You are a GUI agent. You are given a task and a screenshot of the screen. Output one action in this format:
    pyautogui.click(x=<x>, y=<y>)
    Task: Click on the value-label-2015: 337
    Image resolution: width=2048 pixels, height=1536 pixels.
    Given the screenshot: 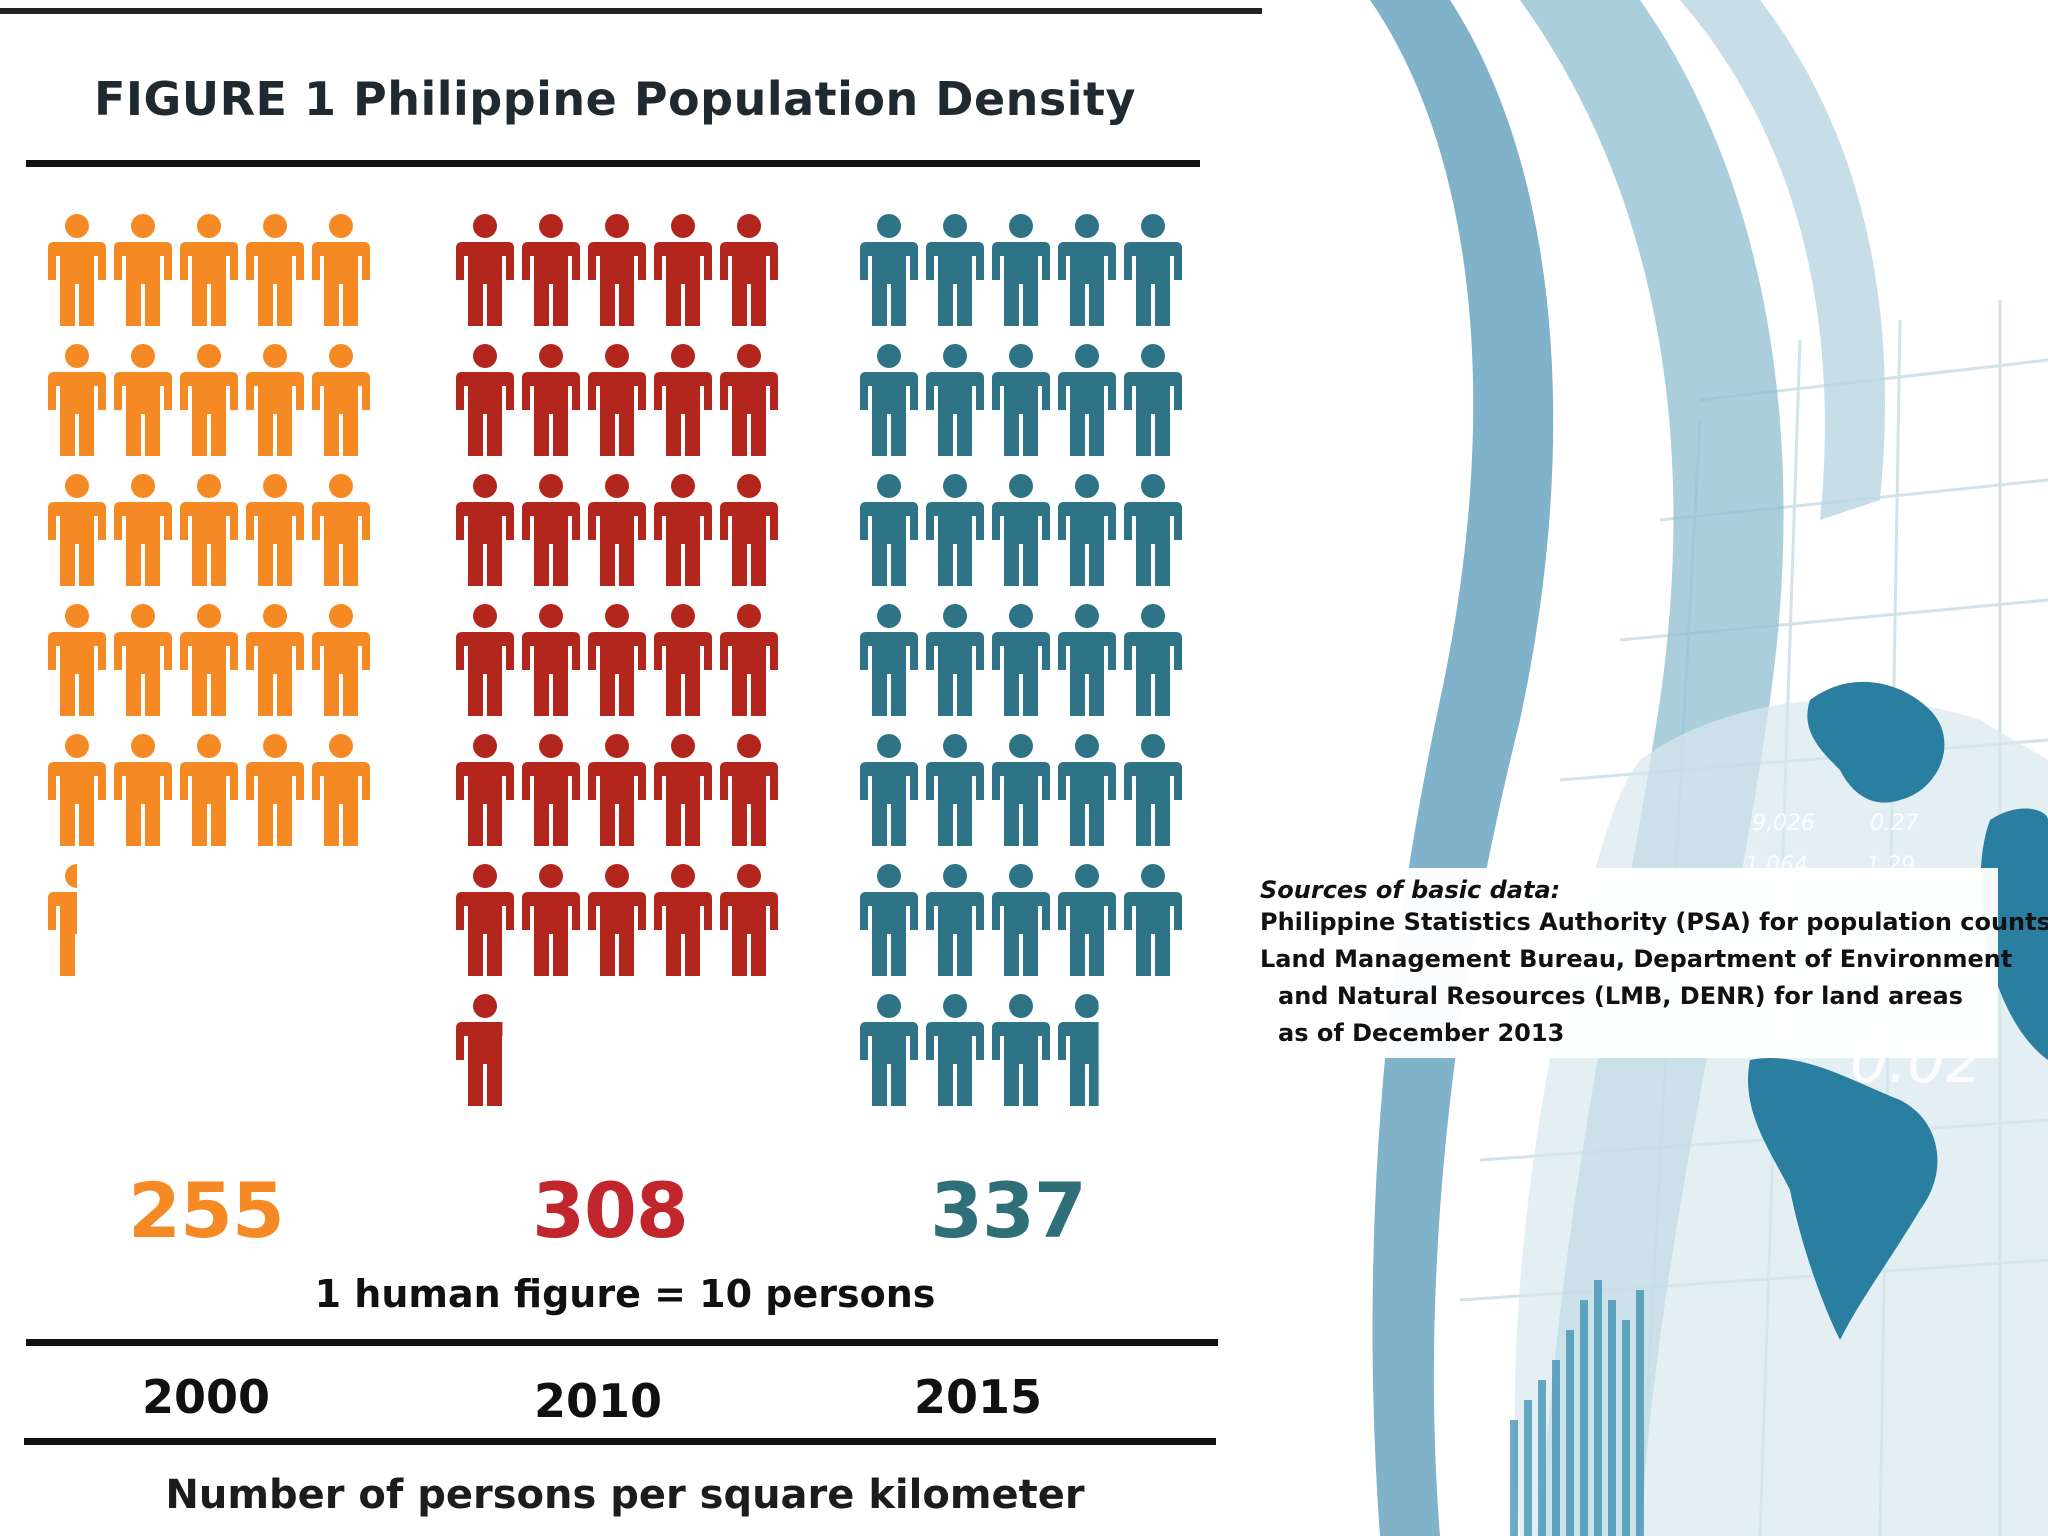 What is the action you would take?
    pyautogui.click(x=1008, y=1210)
    